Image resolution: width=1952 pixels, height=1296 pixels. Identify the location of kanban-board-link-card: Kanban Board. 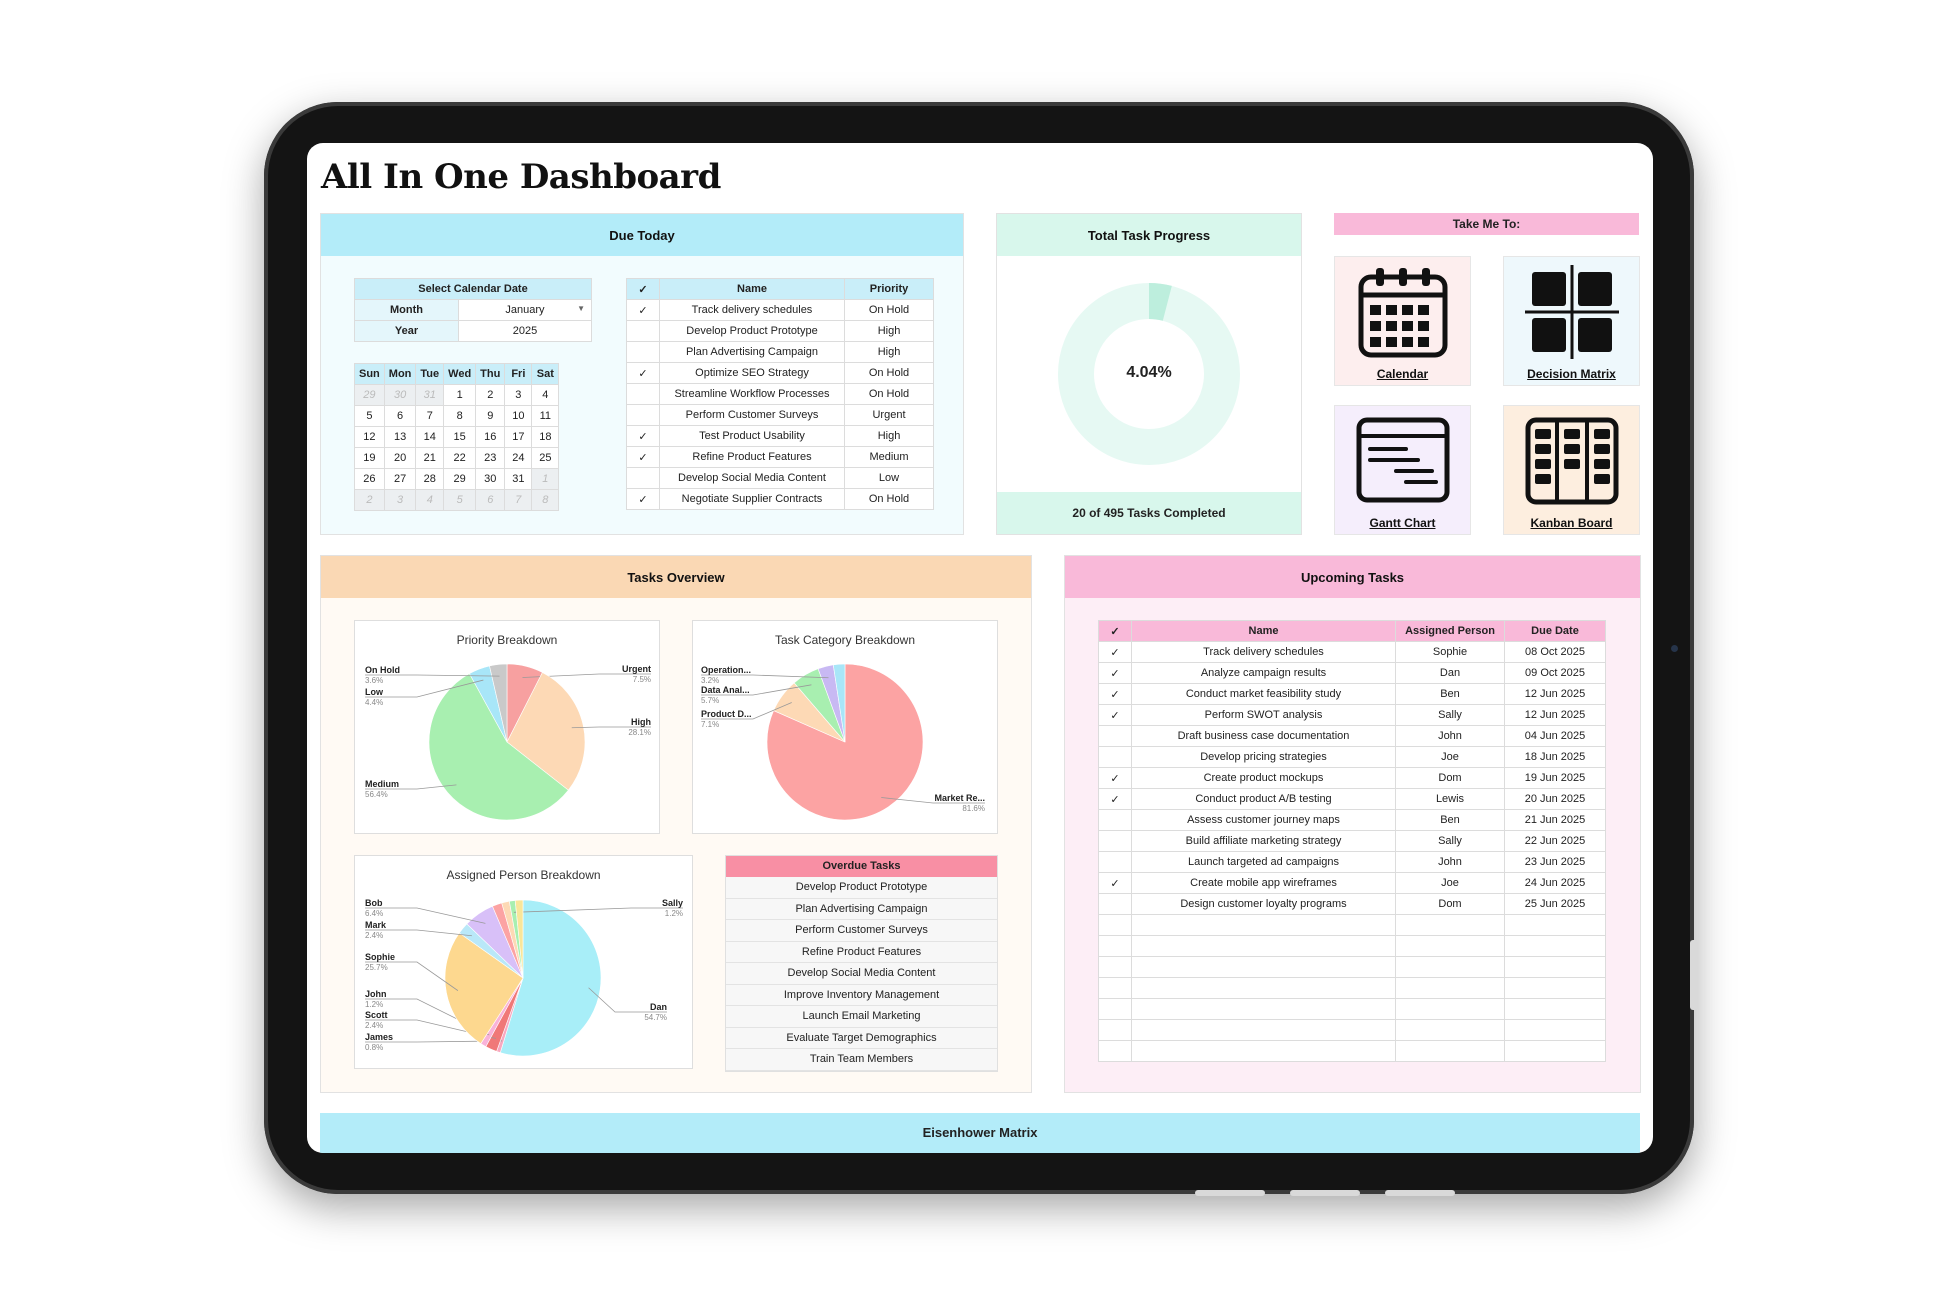
(1571, 470).